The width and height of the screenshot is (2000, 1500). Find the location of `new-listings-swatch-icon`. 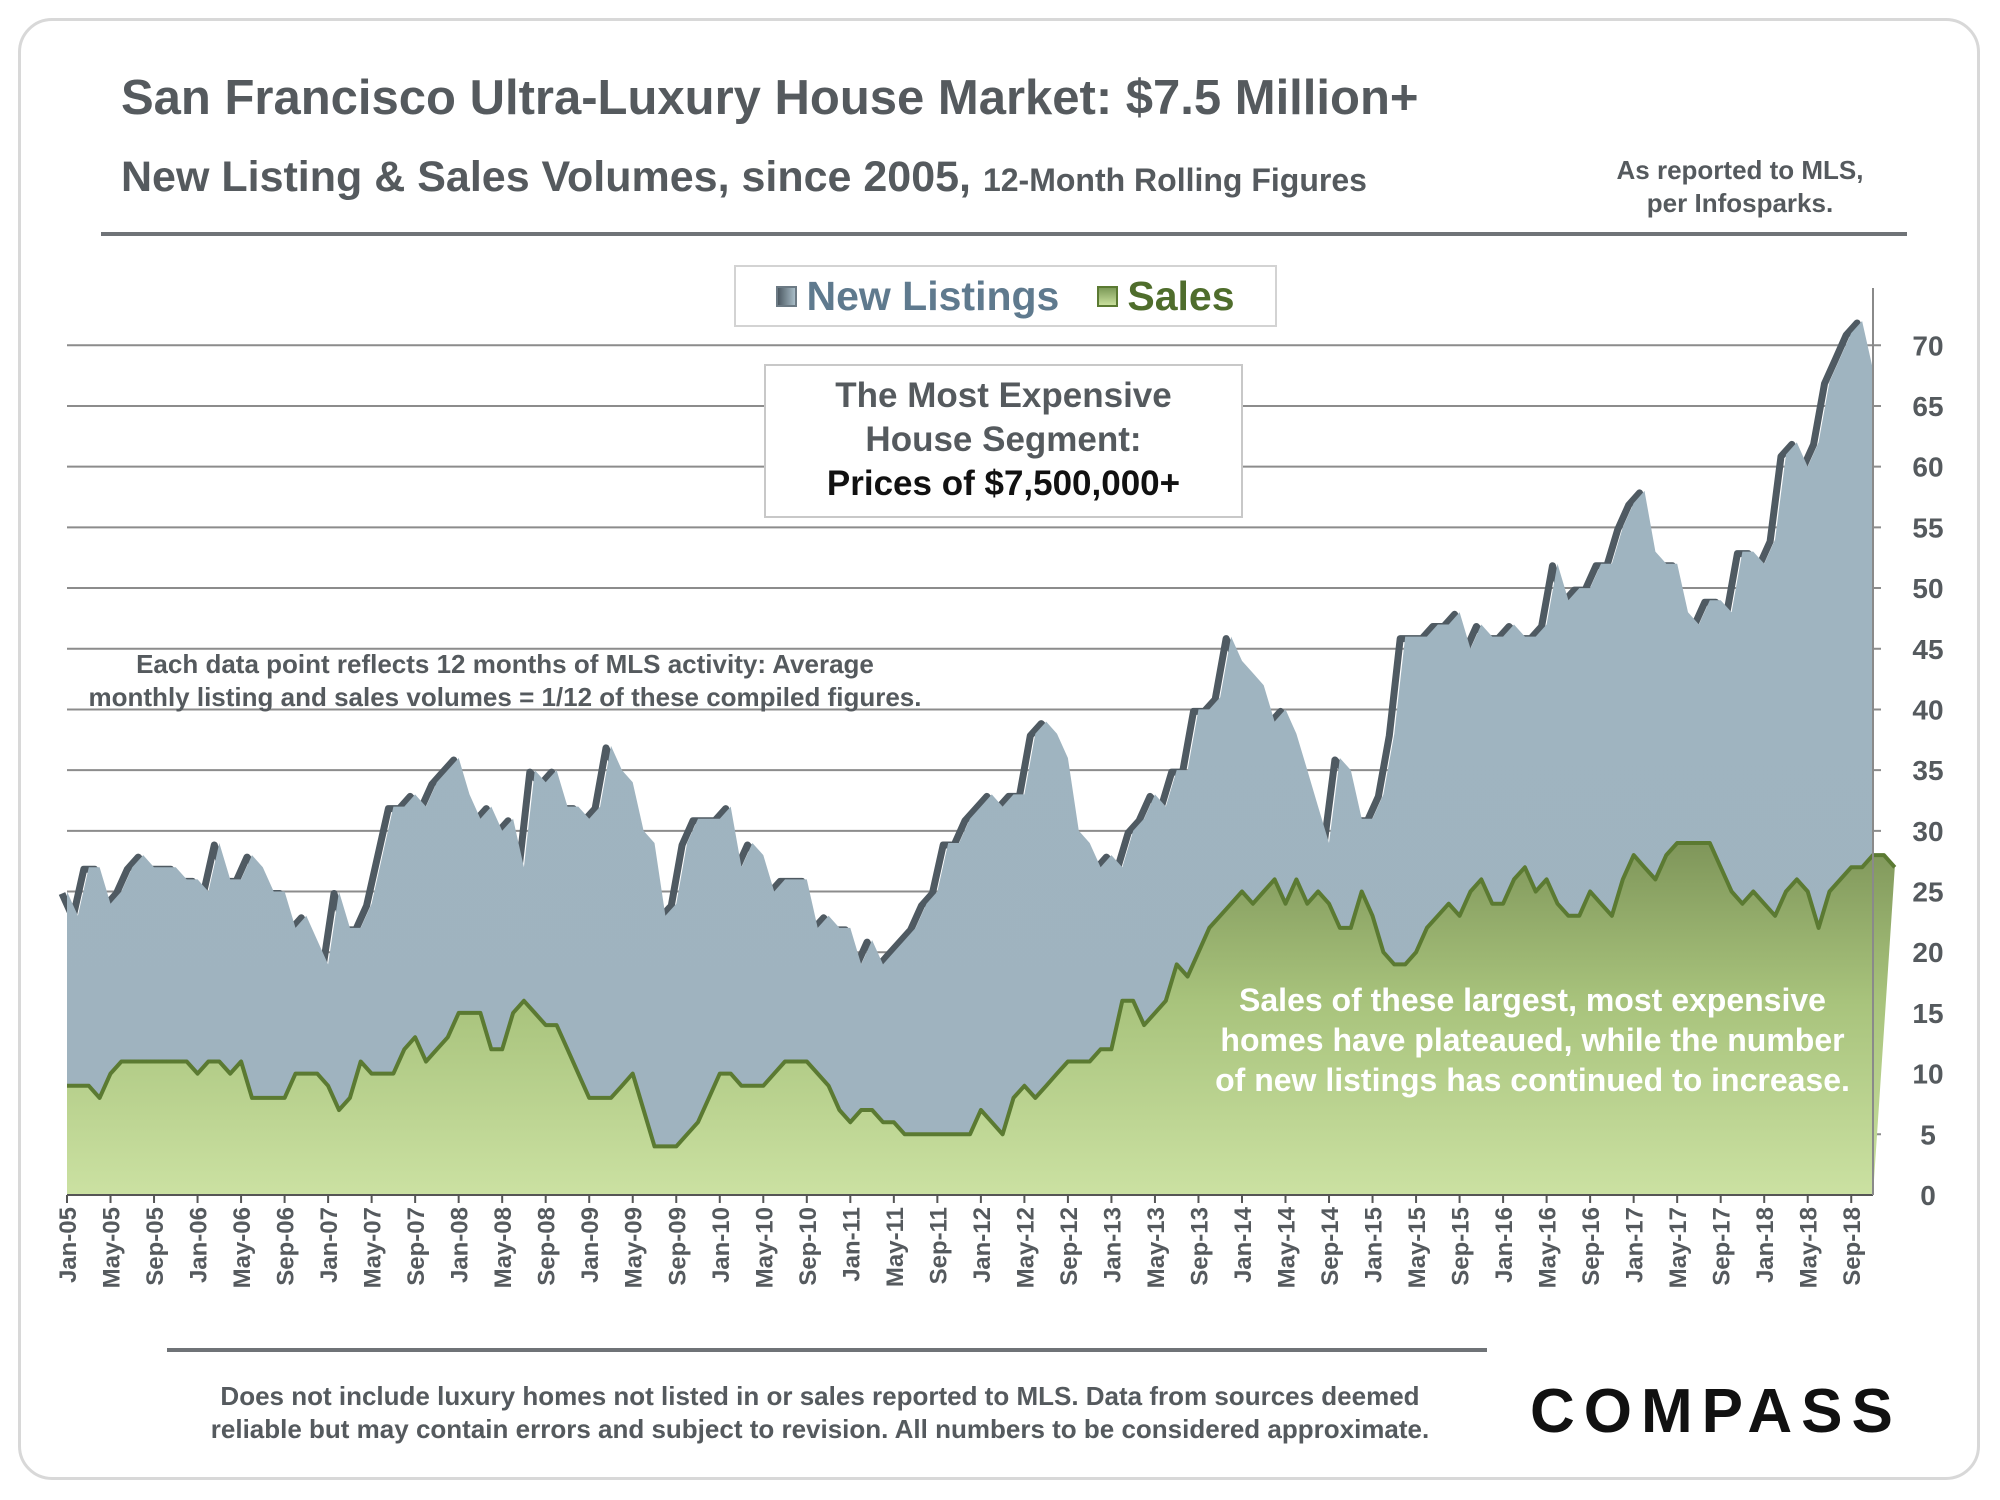

new-listings-swatch-icon is located at coordinates (787, 296).